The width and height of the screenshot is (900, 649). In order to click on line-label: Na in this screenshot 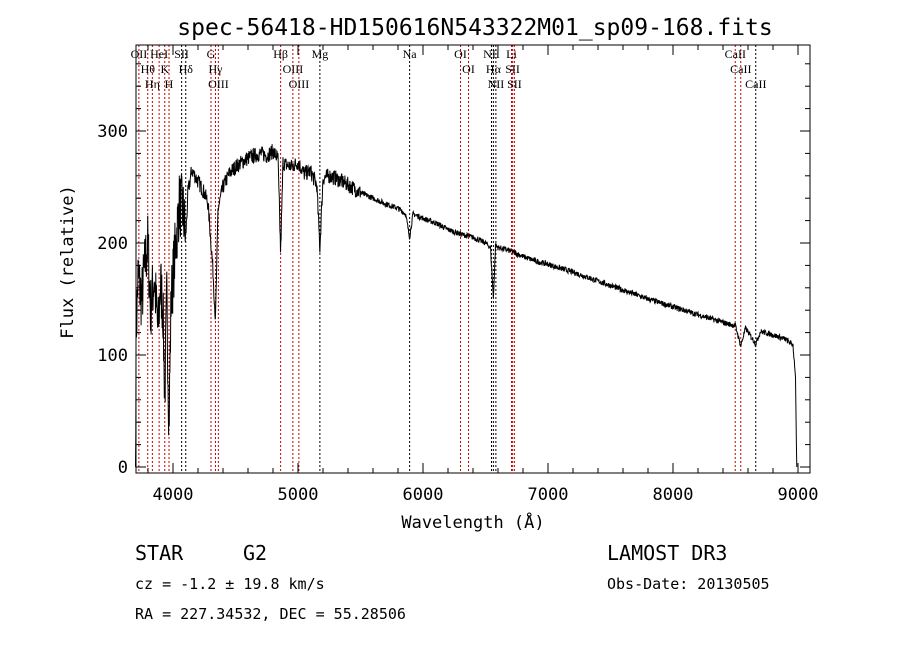, I will do `click(410, 54)`.